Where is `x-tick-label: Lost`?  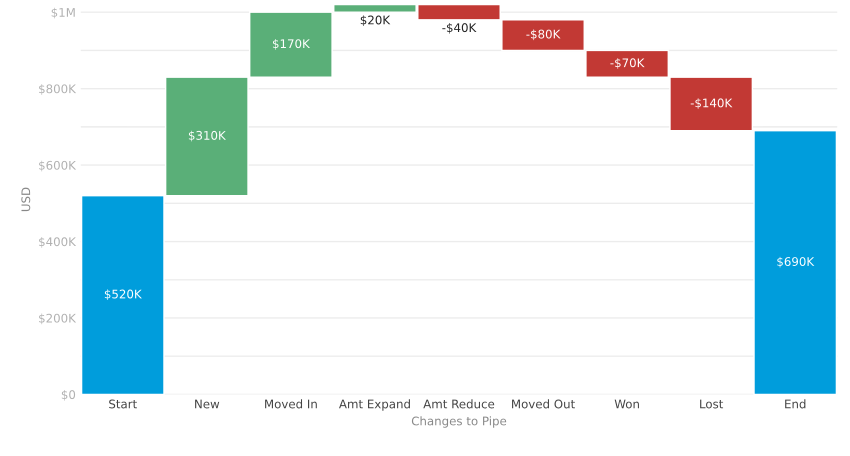 x-tick-label: Lost is located at coordinates (712, 404).